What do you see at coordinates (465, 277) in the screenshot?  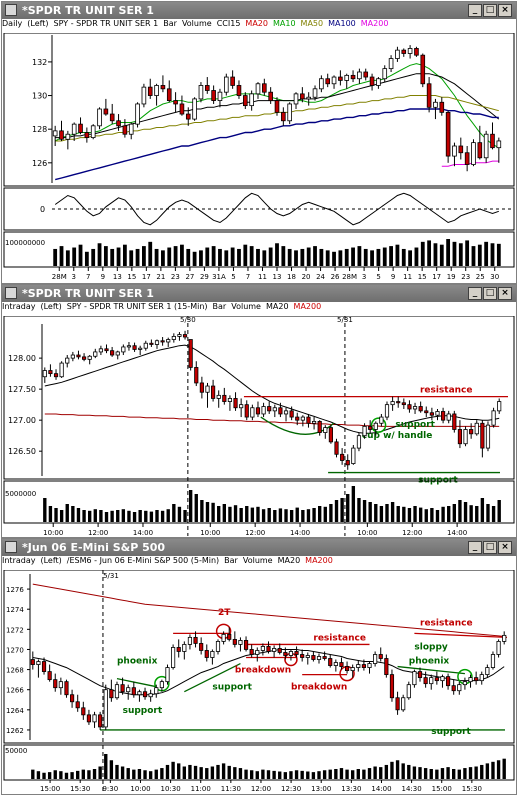 I see `x-tick-label: 23` at bounding box center [465, 277].